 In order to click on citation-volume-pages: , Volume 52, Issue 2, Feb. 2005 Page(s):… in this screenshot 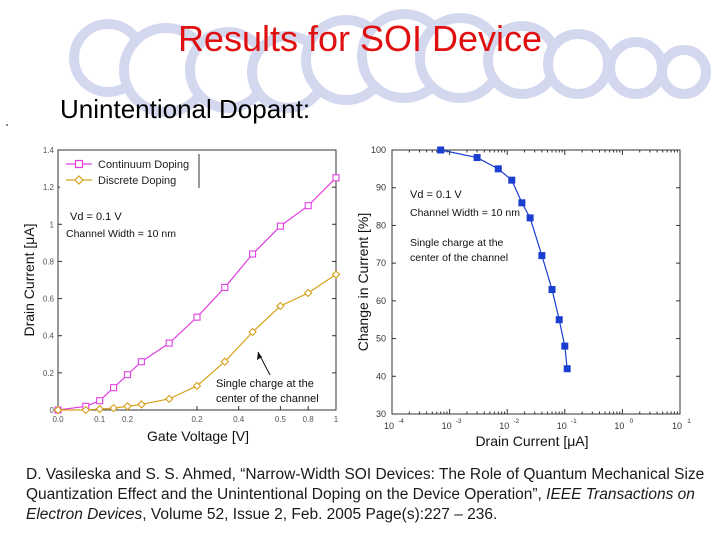, I will do `click(320, 514)`.